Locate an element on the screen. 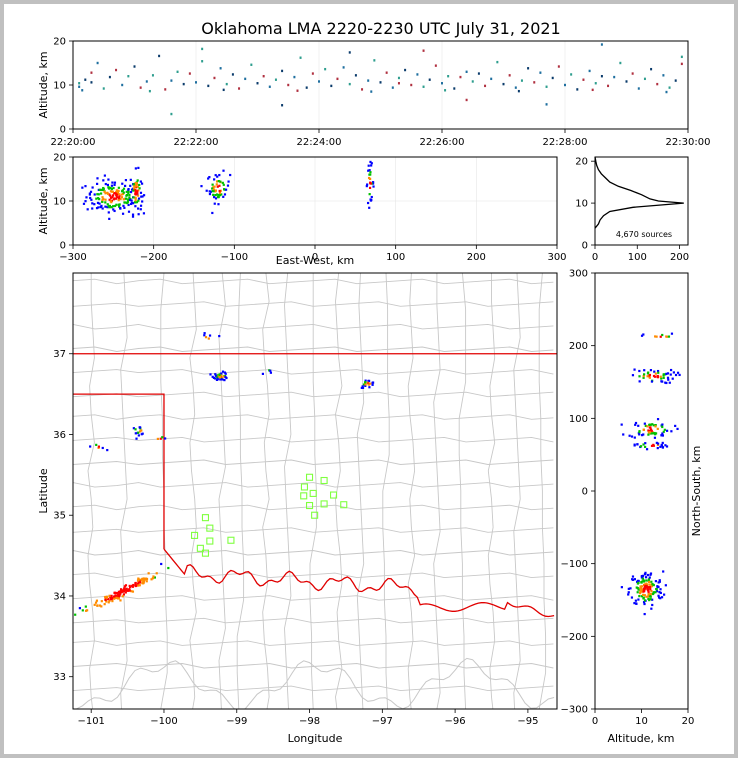 This screenshot has width=738, height=758. map-xtick-label: −100 is located at coordinates (163, 721).